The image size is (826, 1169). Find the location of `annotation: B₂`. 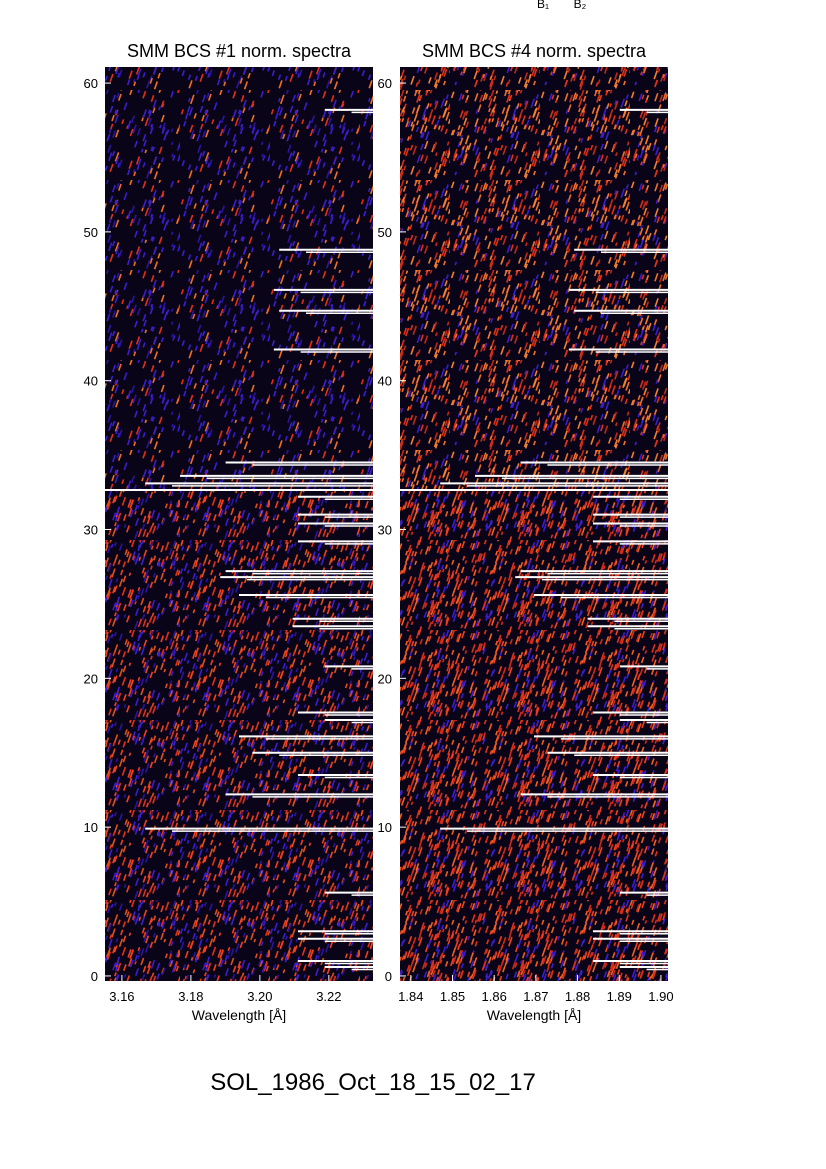

annotation: B₂ is located at coordinates (580, 5).